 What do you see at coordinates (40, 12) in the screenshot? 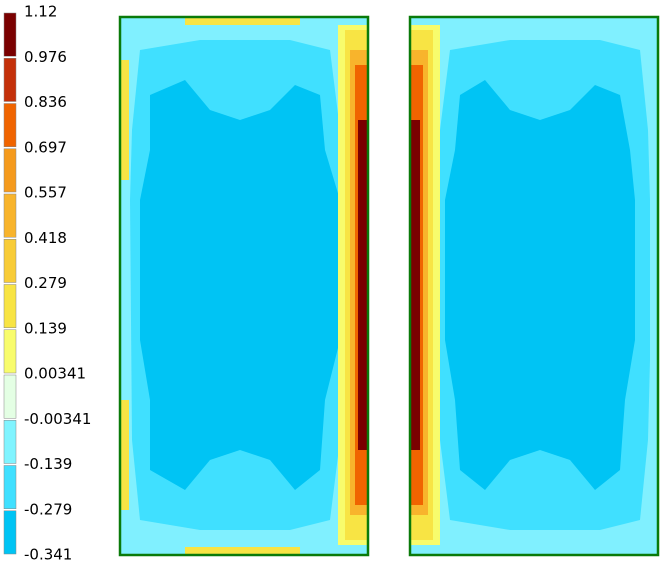
I see `legend-label: 1.12` at bounding box center [40, 12].